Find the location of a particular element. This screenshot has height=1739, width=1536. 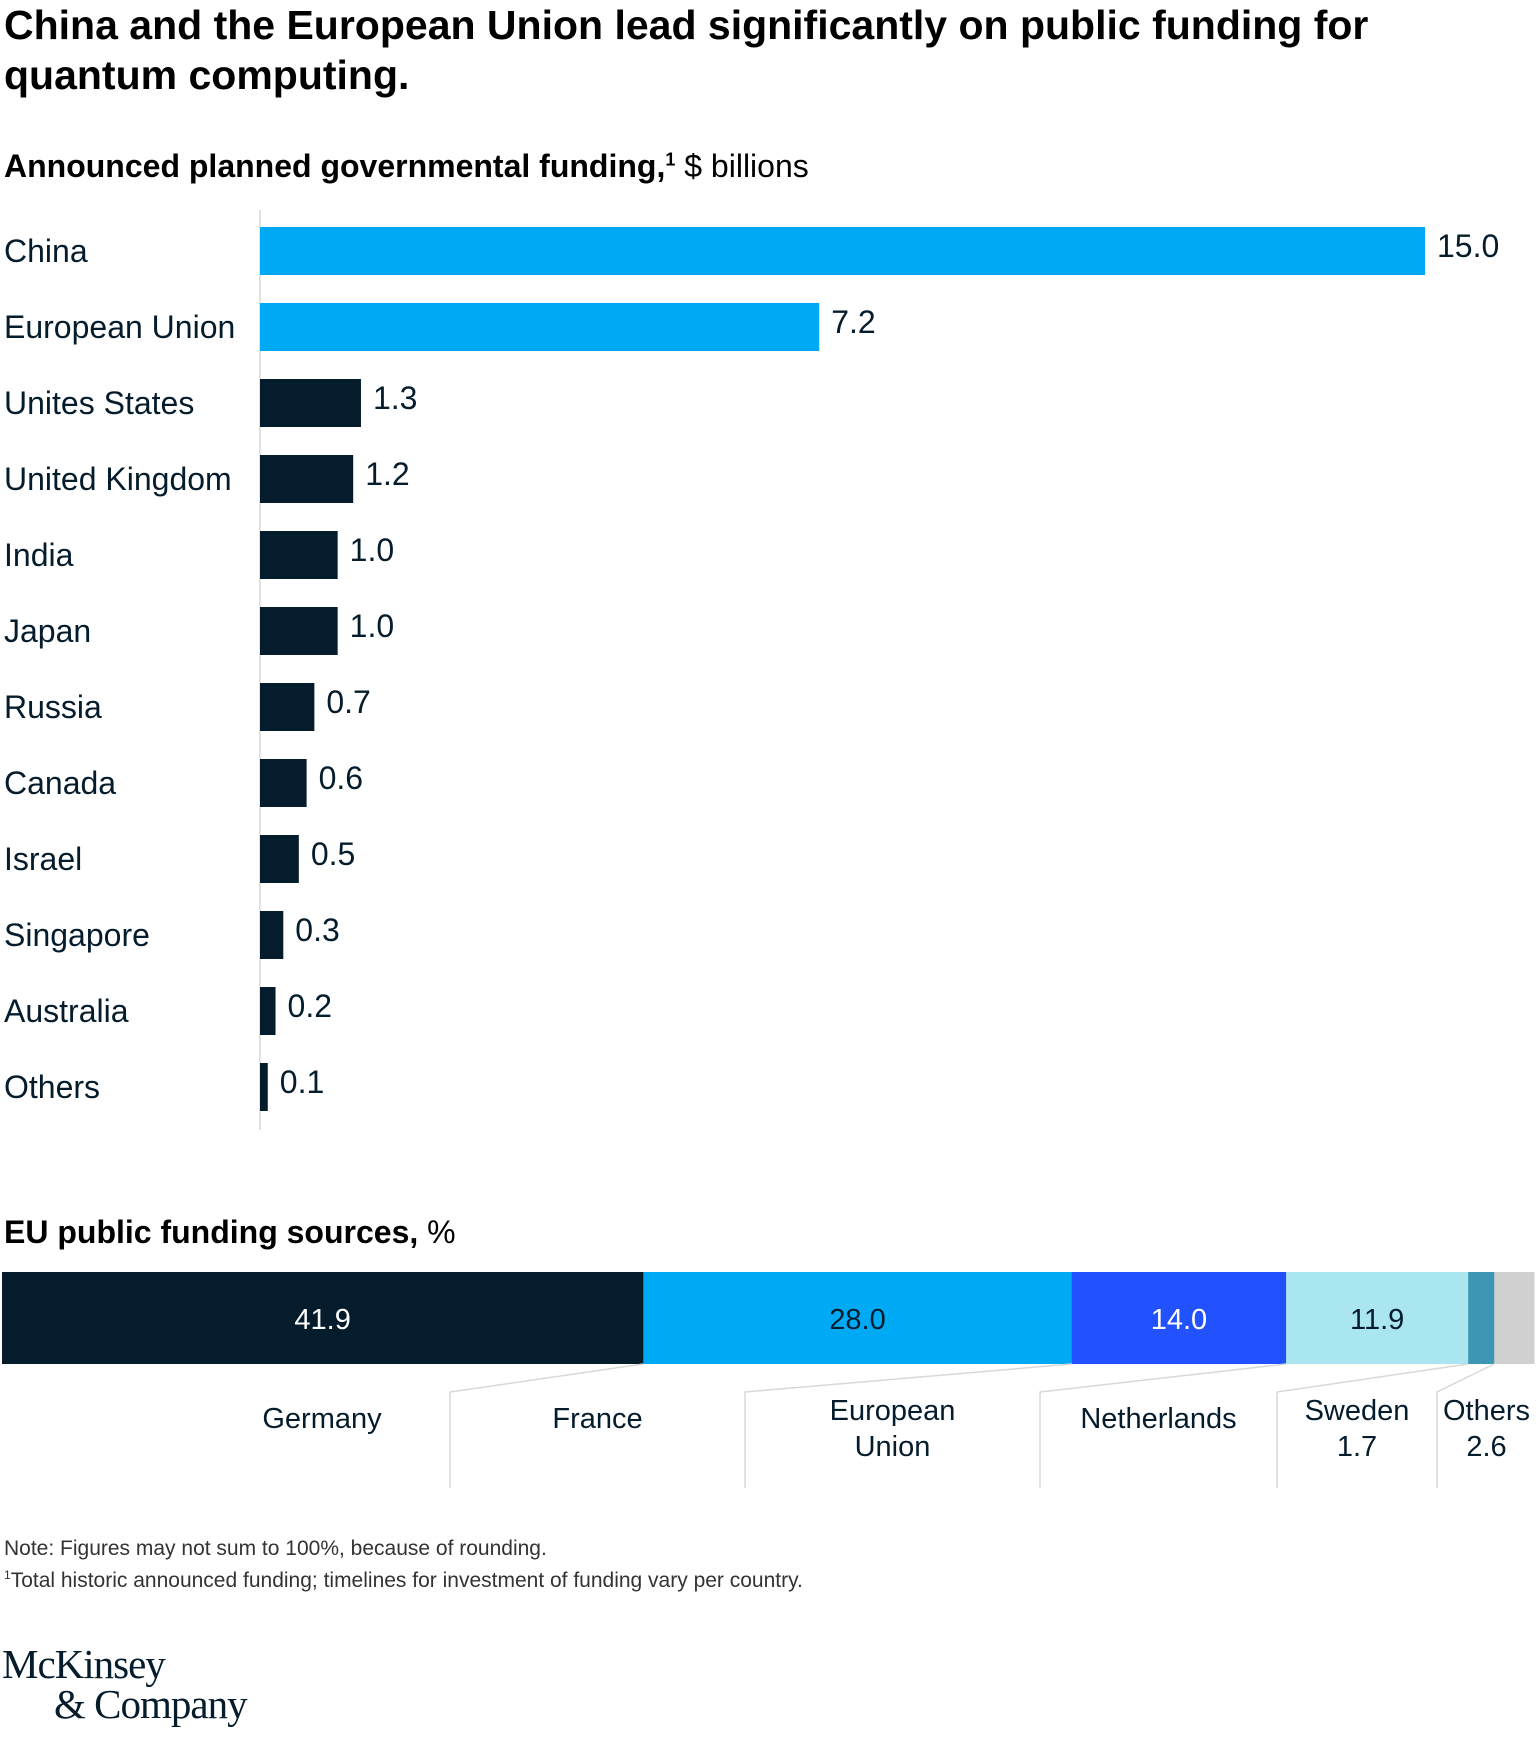

category-label: India is located at coordinates (39, 555).